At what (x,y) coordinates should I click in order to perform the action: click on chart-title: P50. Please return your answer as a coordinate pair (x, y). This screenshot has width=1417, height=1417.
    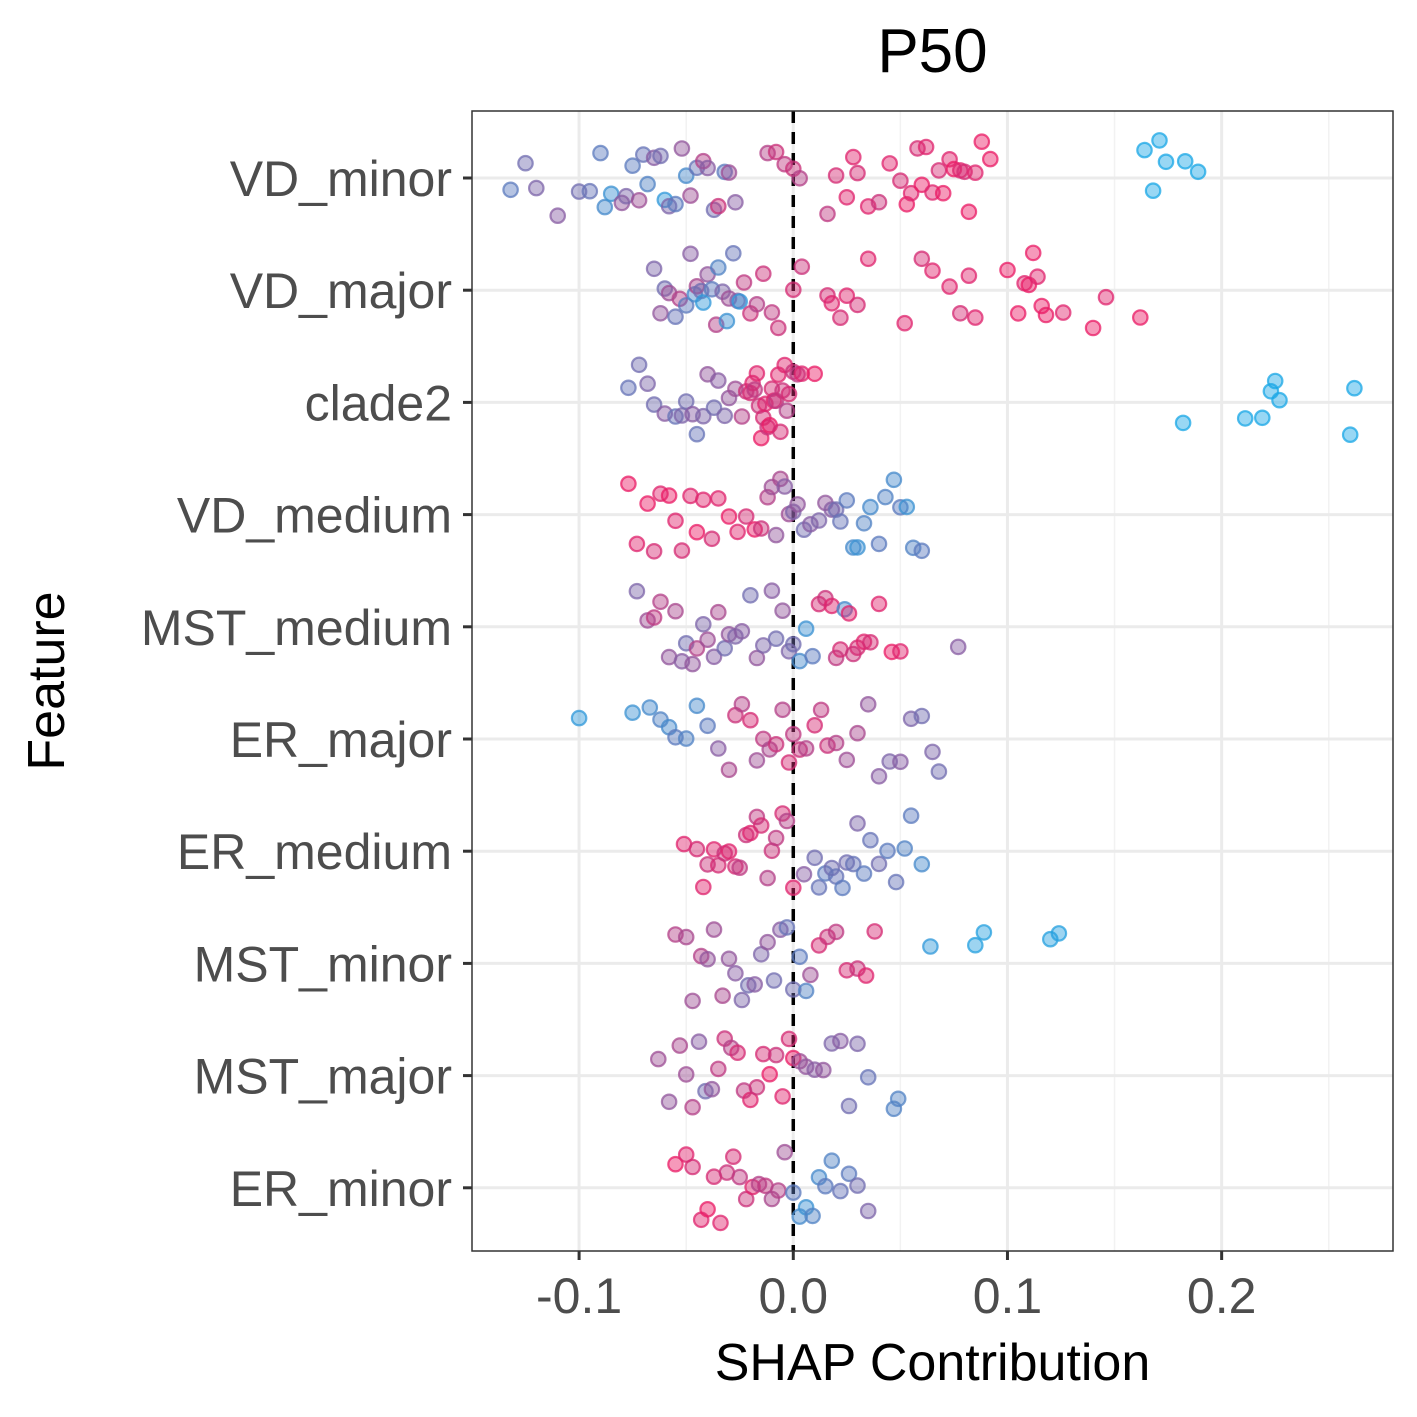
    Looking at the image, I should click on (932, 51).